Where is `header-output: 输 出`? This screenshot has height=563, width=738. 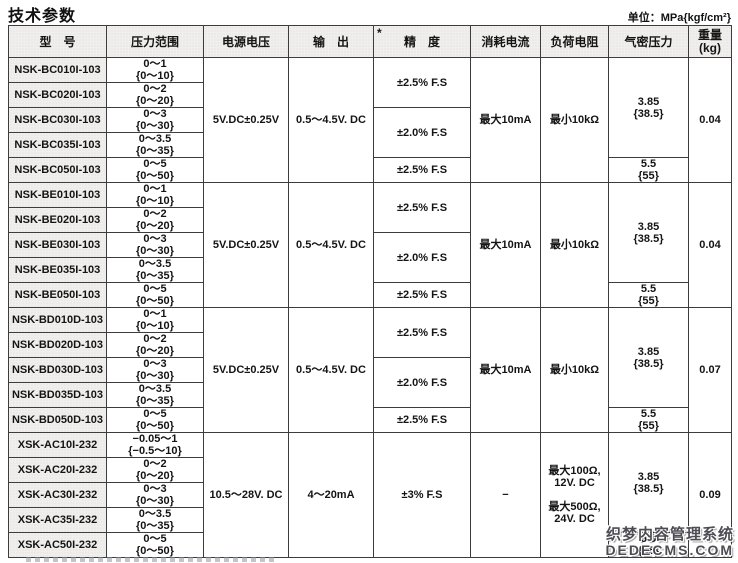
header-output: 输 出 is located at coordinates (331, 41).